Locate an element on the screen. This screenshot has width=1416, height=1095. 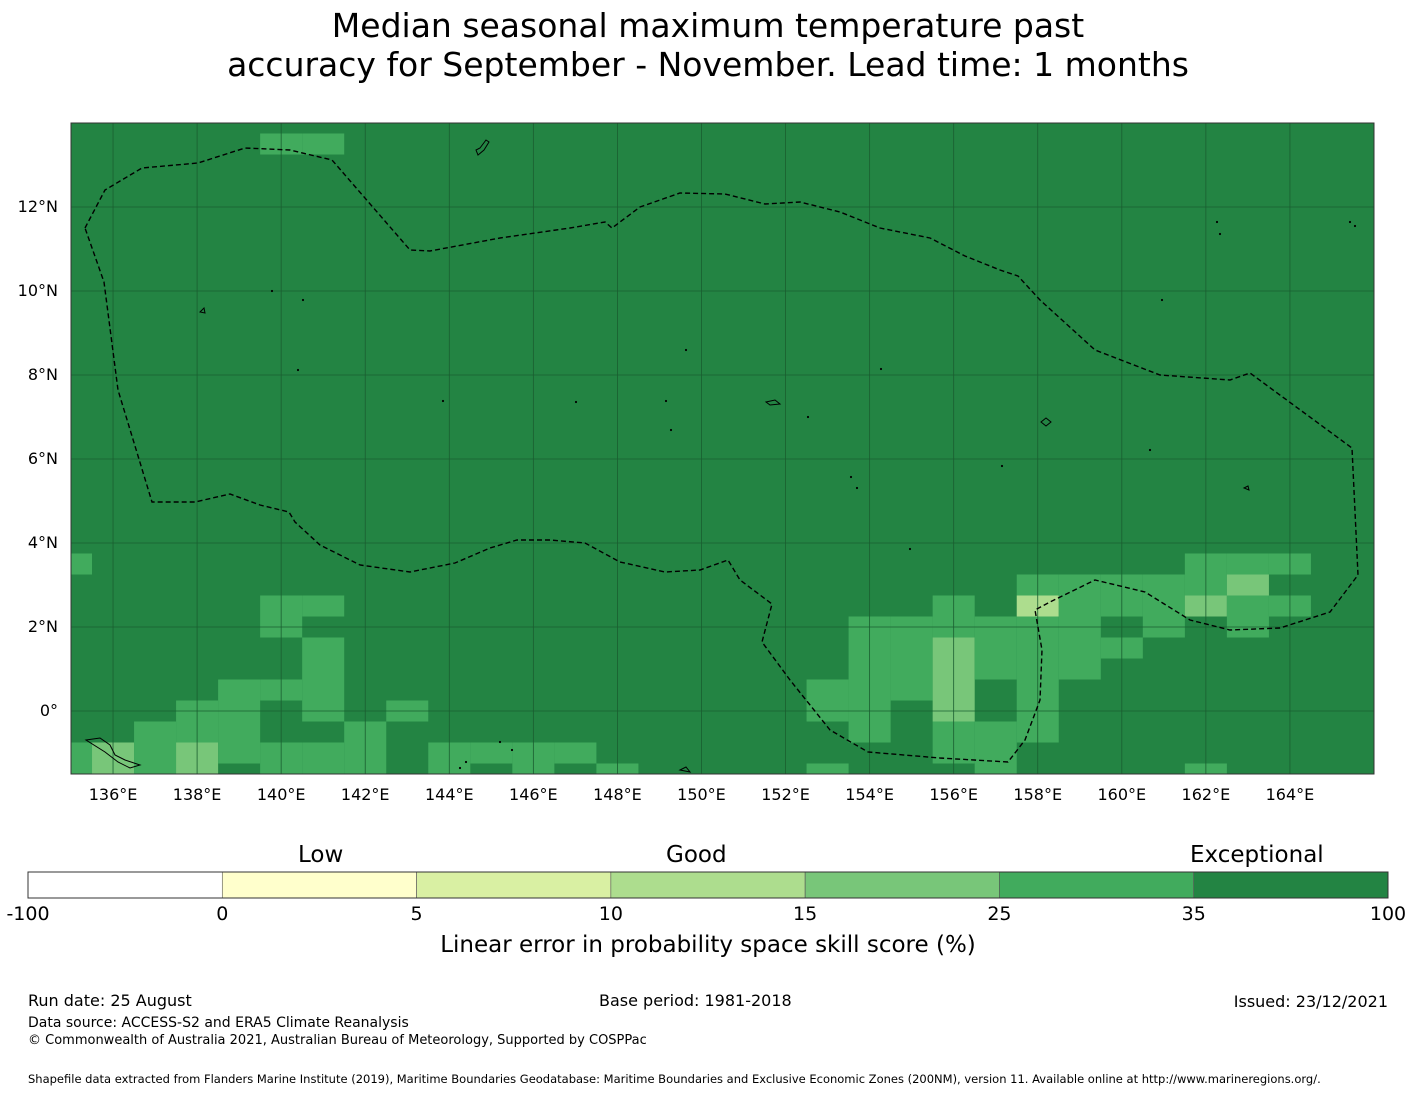
longitude-label: 164°E is located at coordinates (1290, 794).